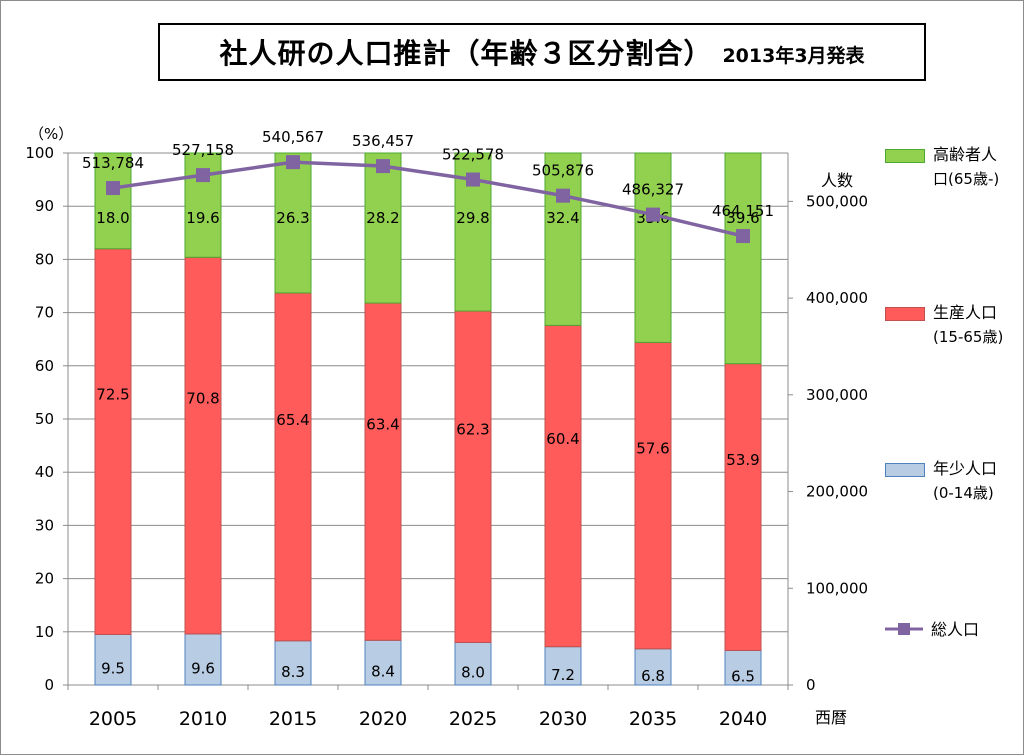 This screenshot has height=755, width=1024. Describe the element at coordinates (837, 492) in the screenshot. I see `y-right-tick-label: 200,000` at that location.